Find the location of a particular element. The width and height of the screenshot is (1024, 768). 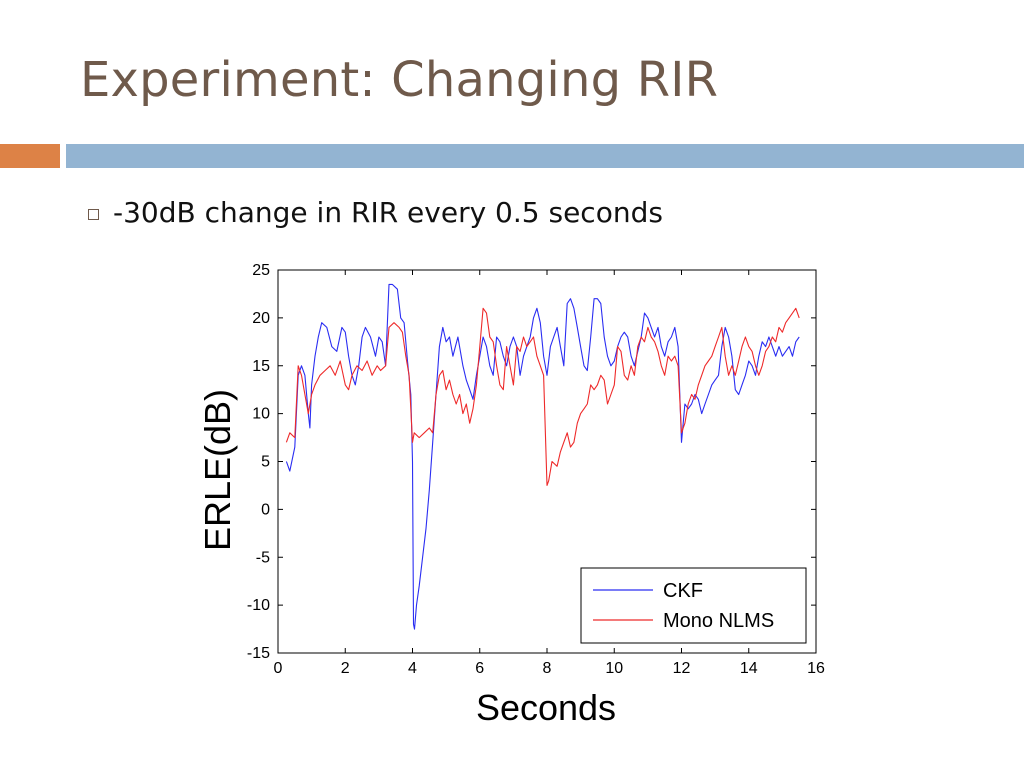

series-line-mono-nlms is located at coordinates (542, 396).